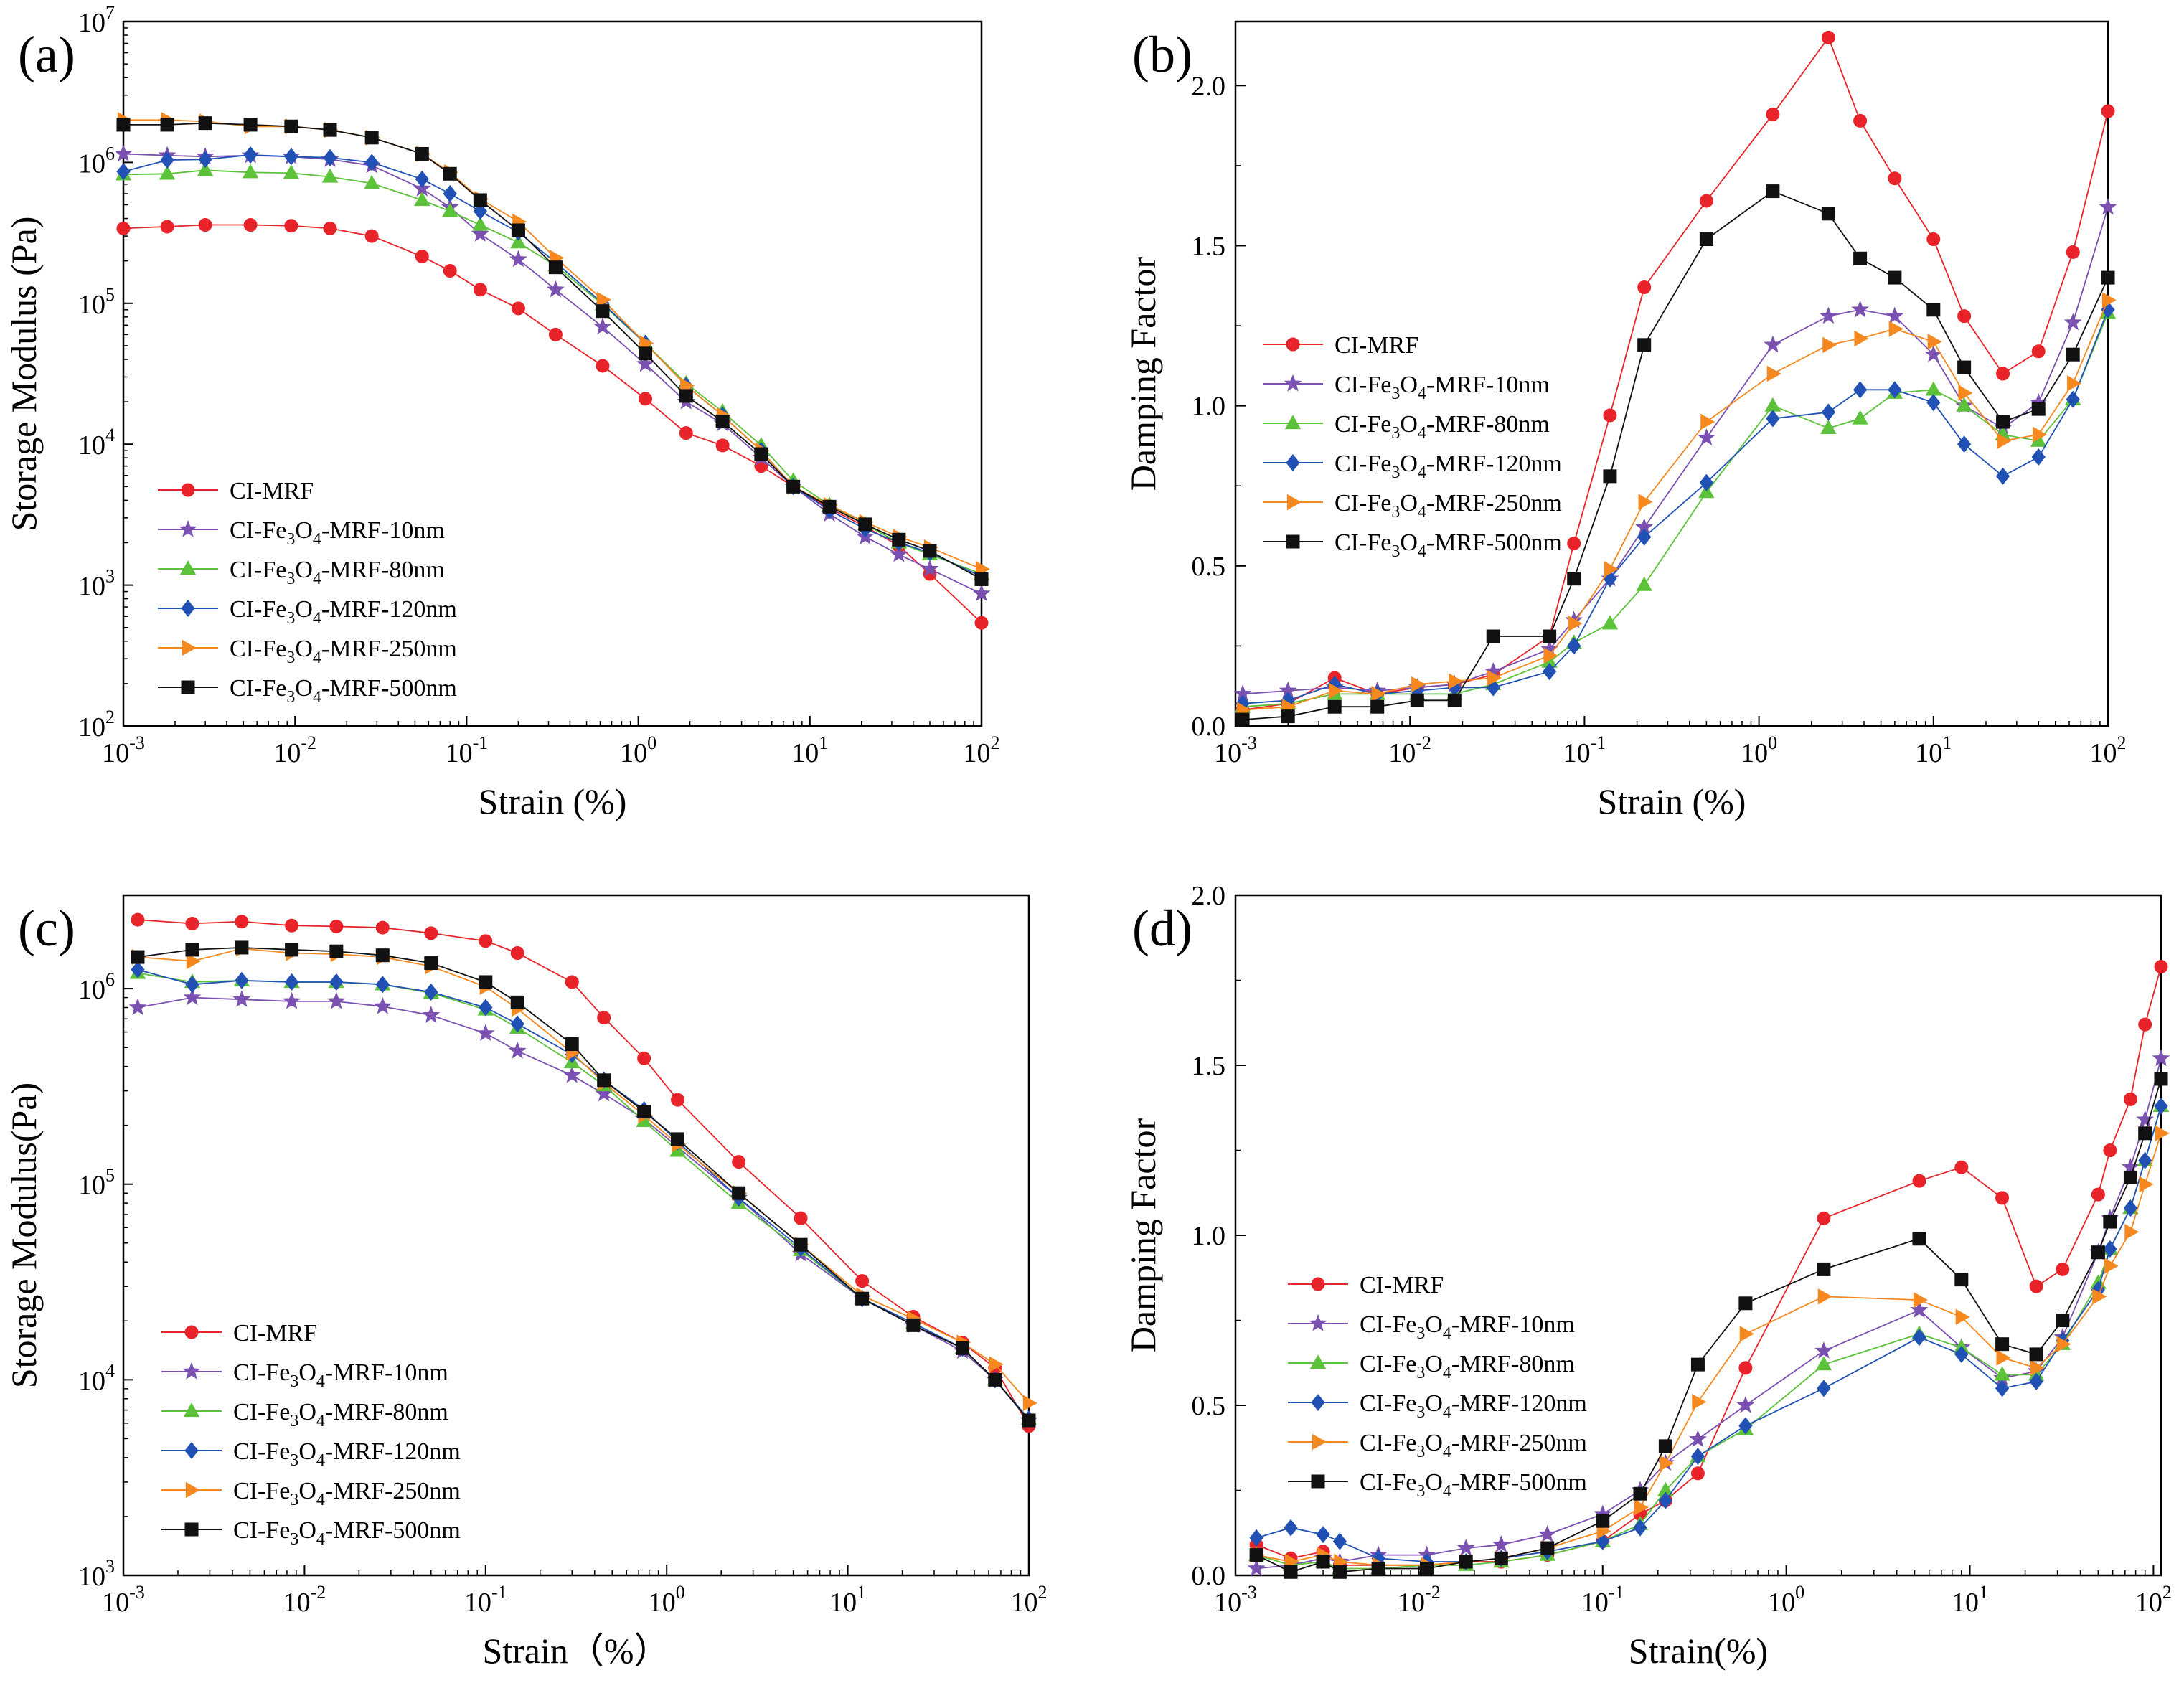  I want to click on y-axis-title: Damping Factor, so click(1143, 1235).